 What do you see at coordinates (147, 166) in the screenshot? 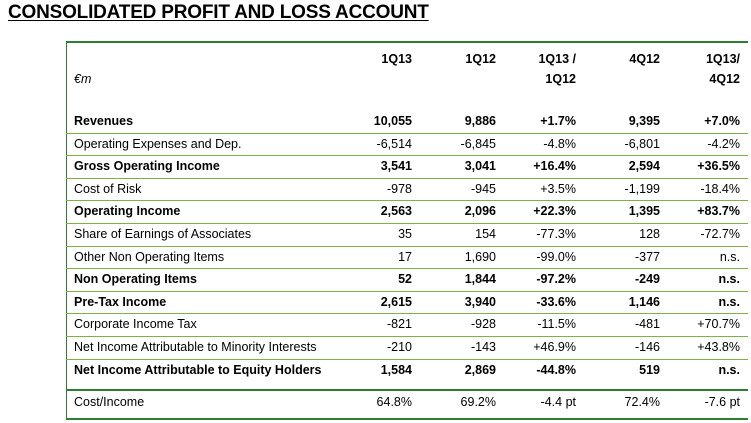
I see `row-label: Gross Operating Income` at bounding box center [147, 166].